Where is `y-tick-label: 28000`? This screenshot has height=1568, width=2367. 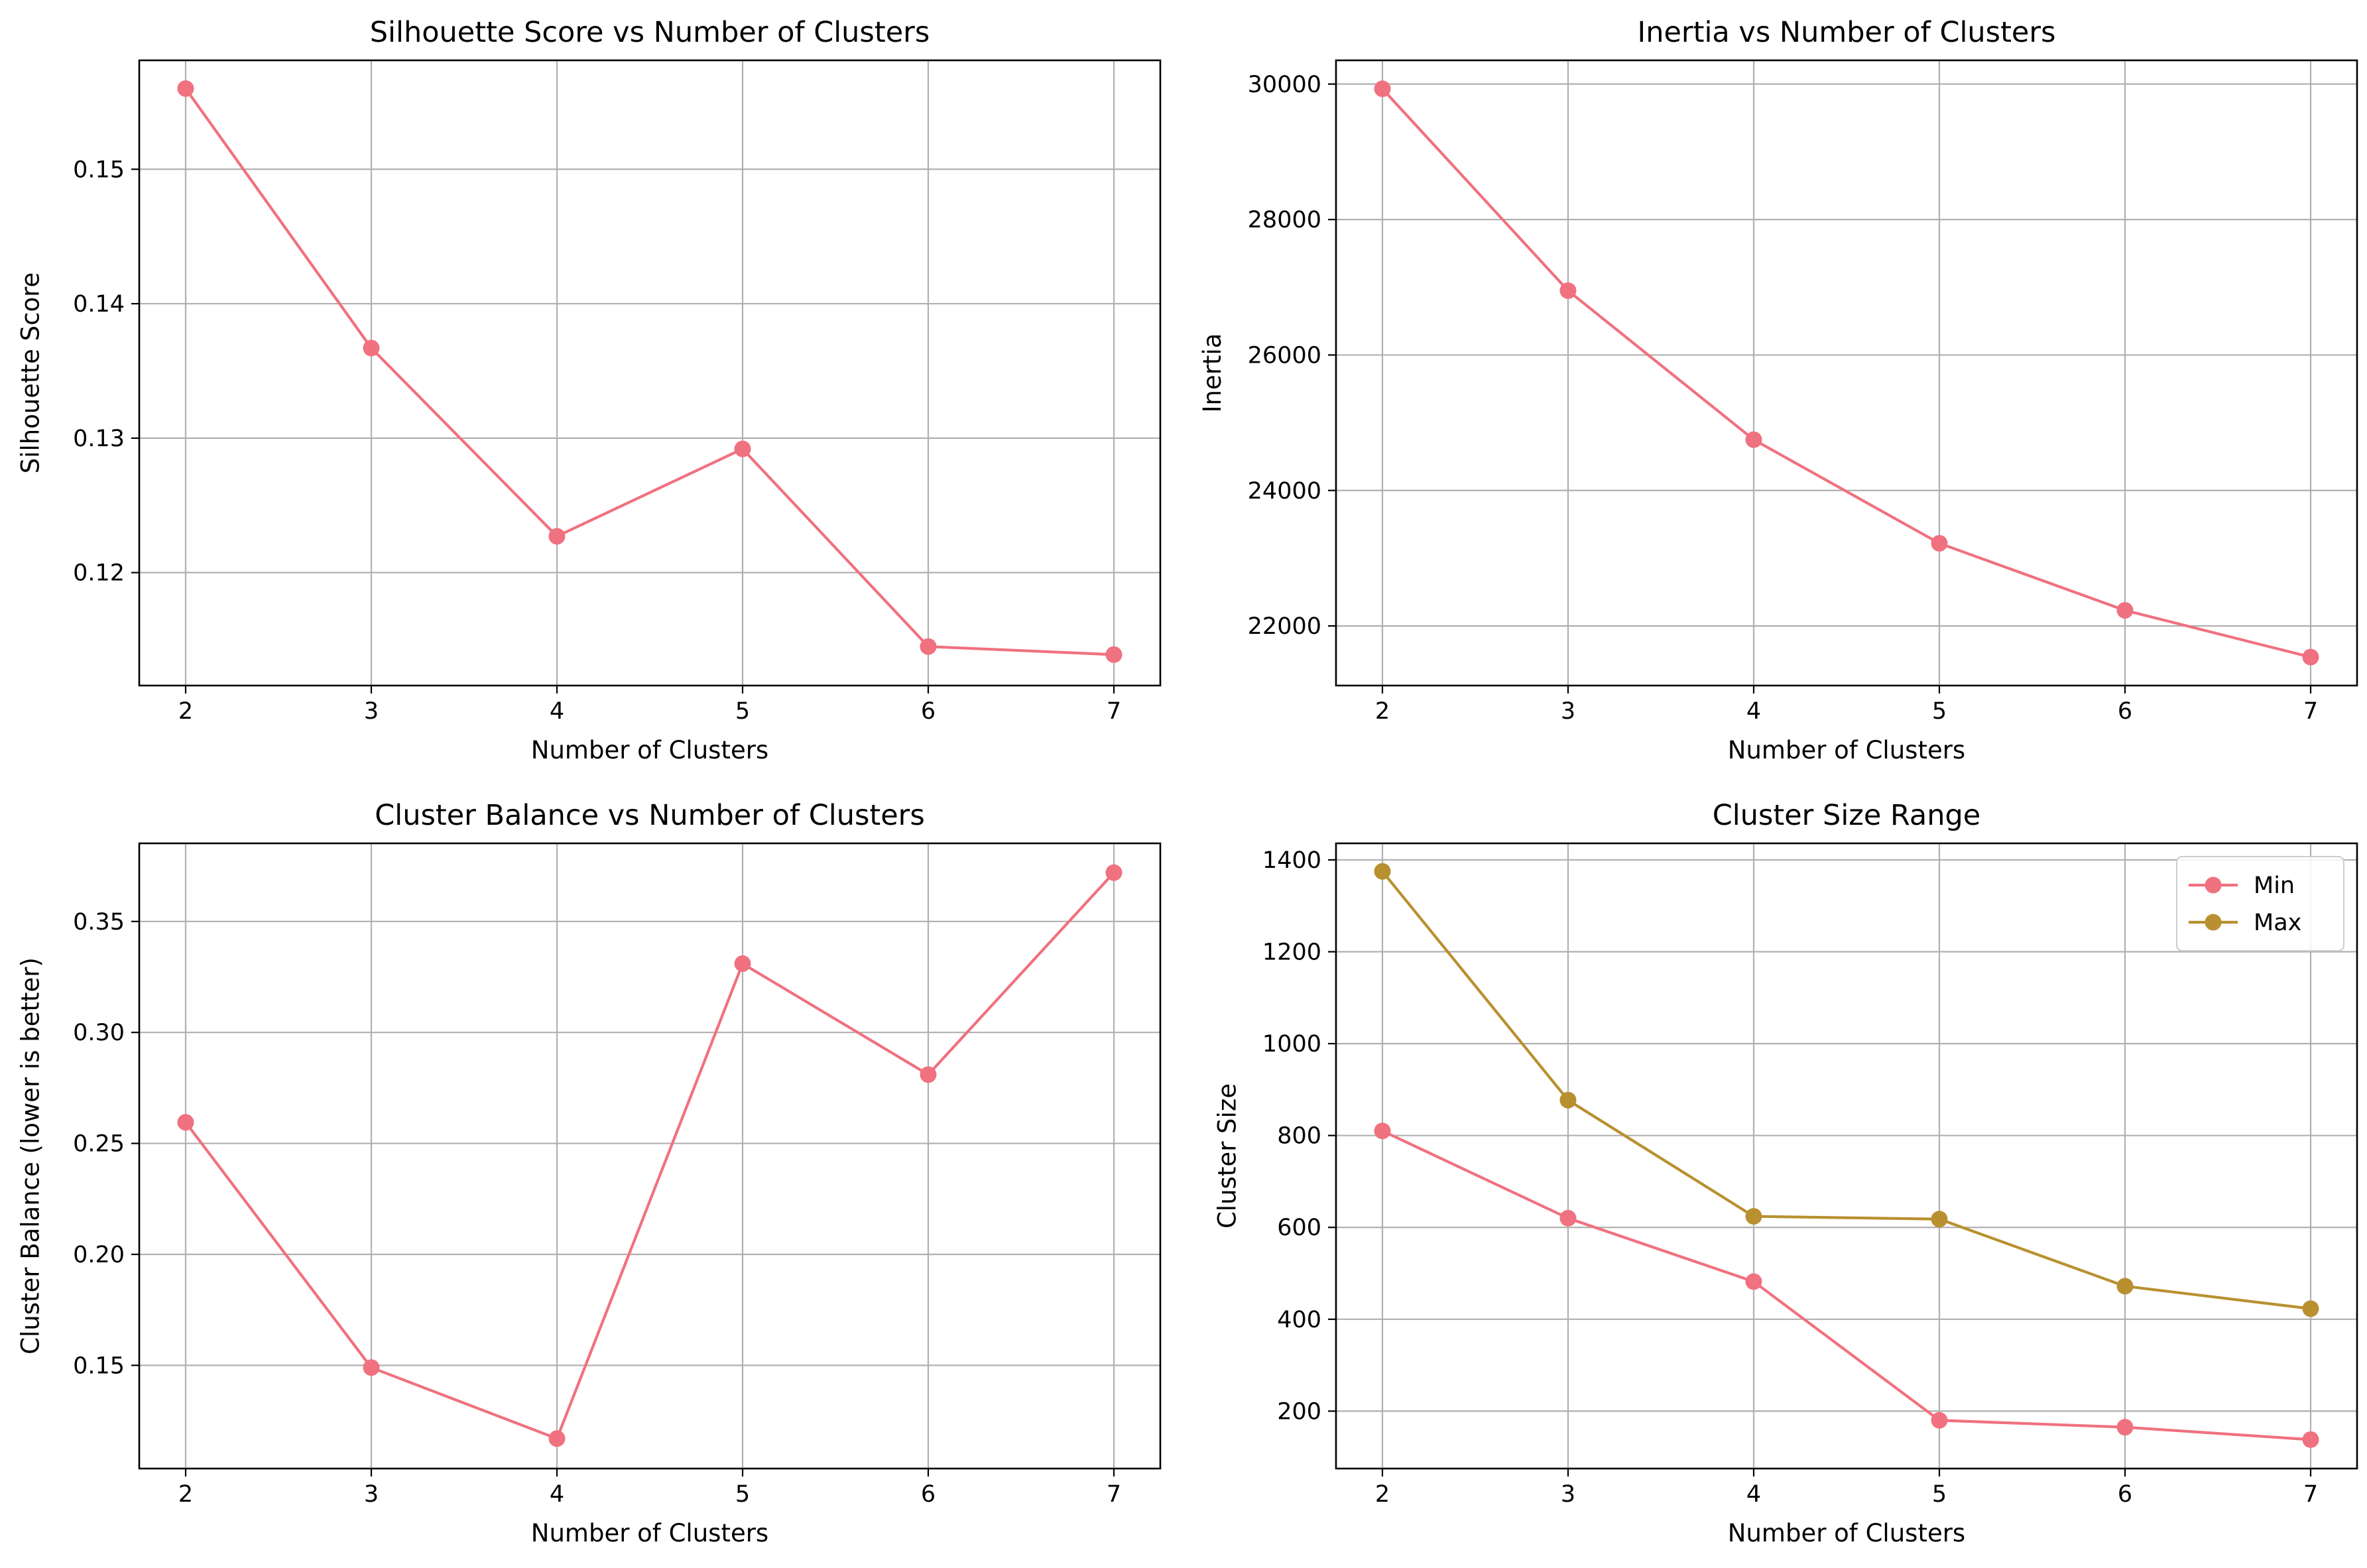
y-tick-label: 28000 is located at coordinates (1284, 220).